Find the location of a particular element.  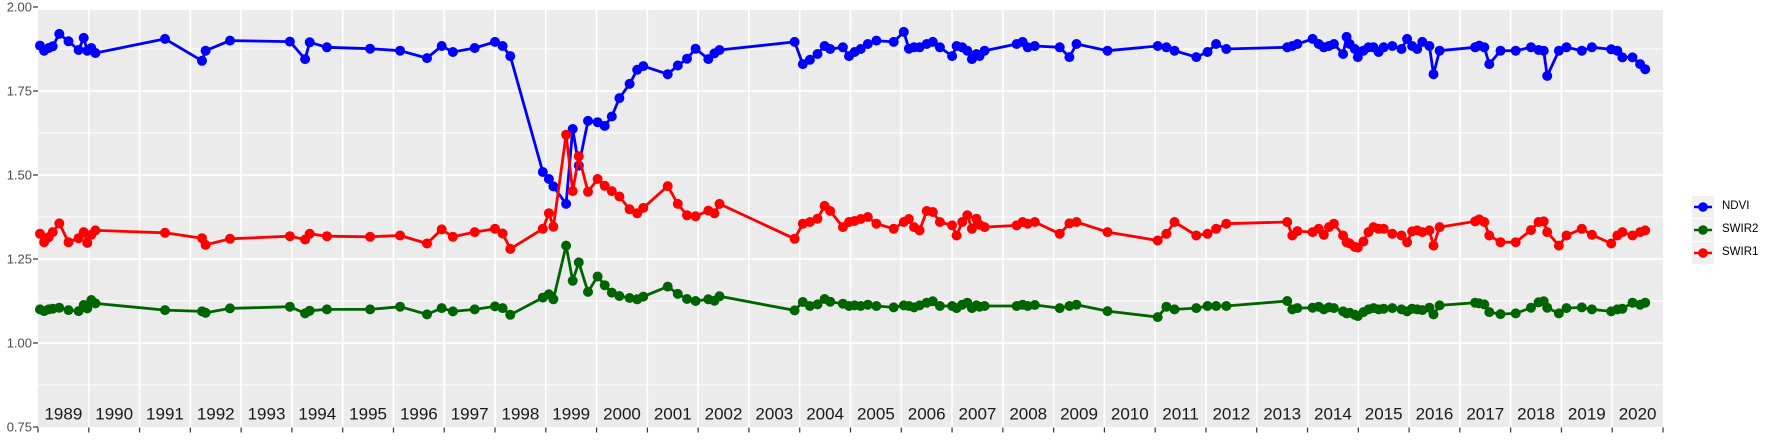

x-axis-label: 2019 is located at coordinates (1587, 414).